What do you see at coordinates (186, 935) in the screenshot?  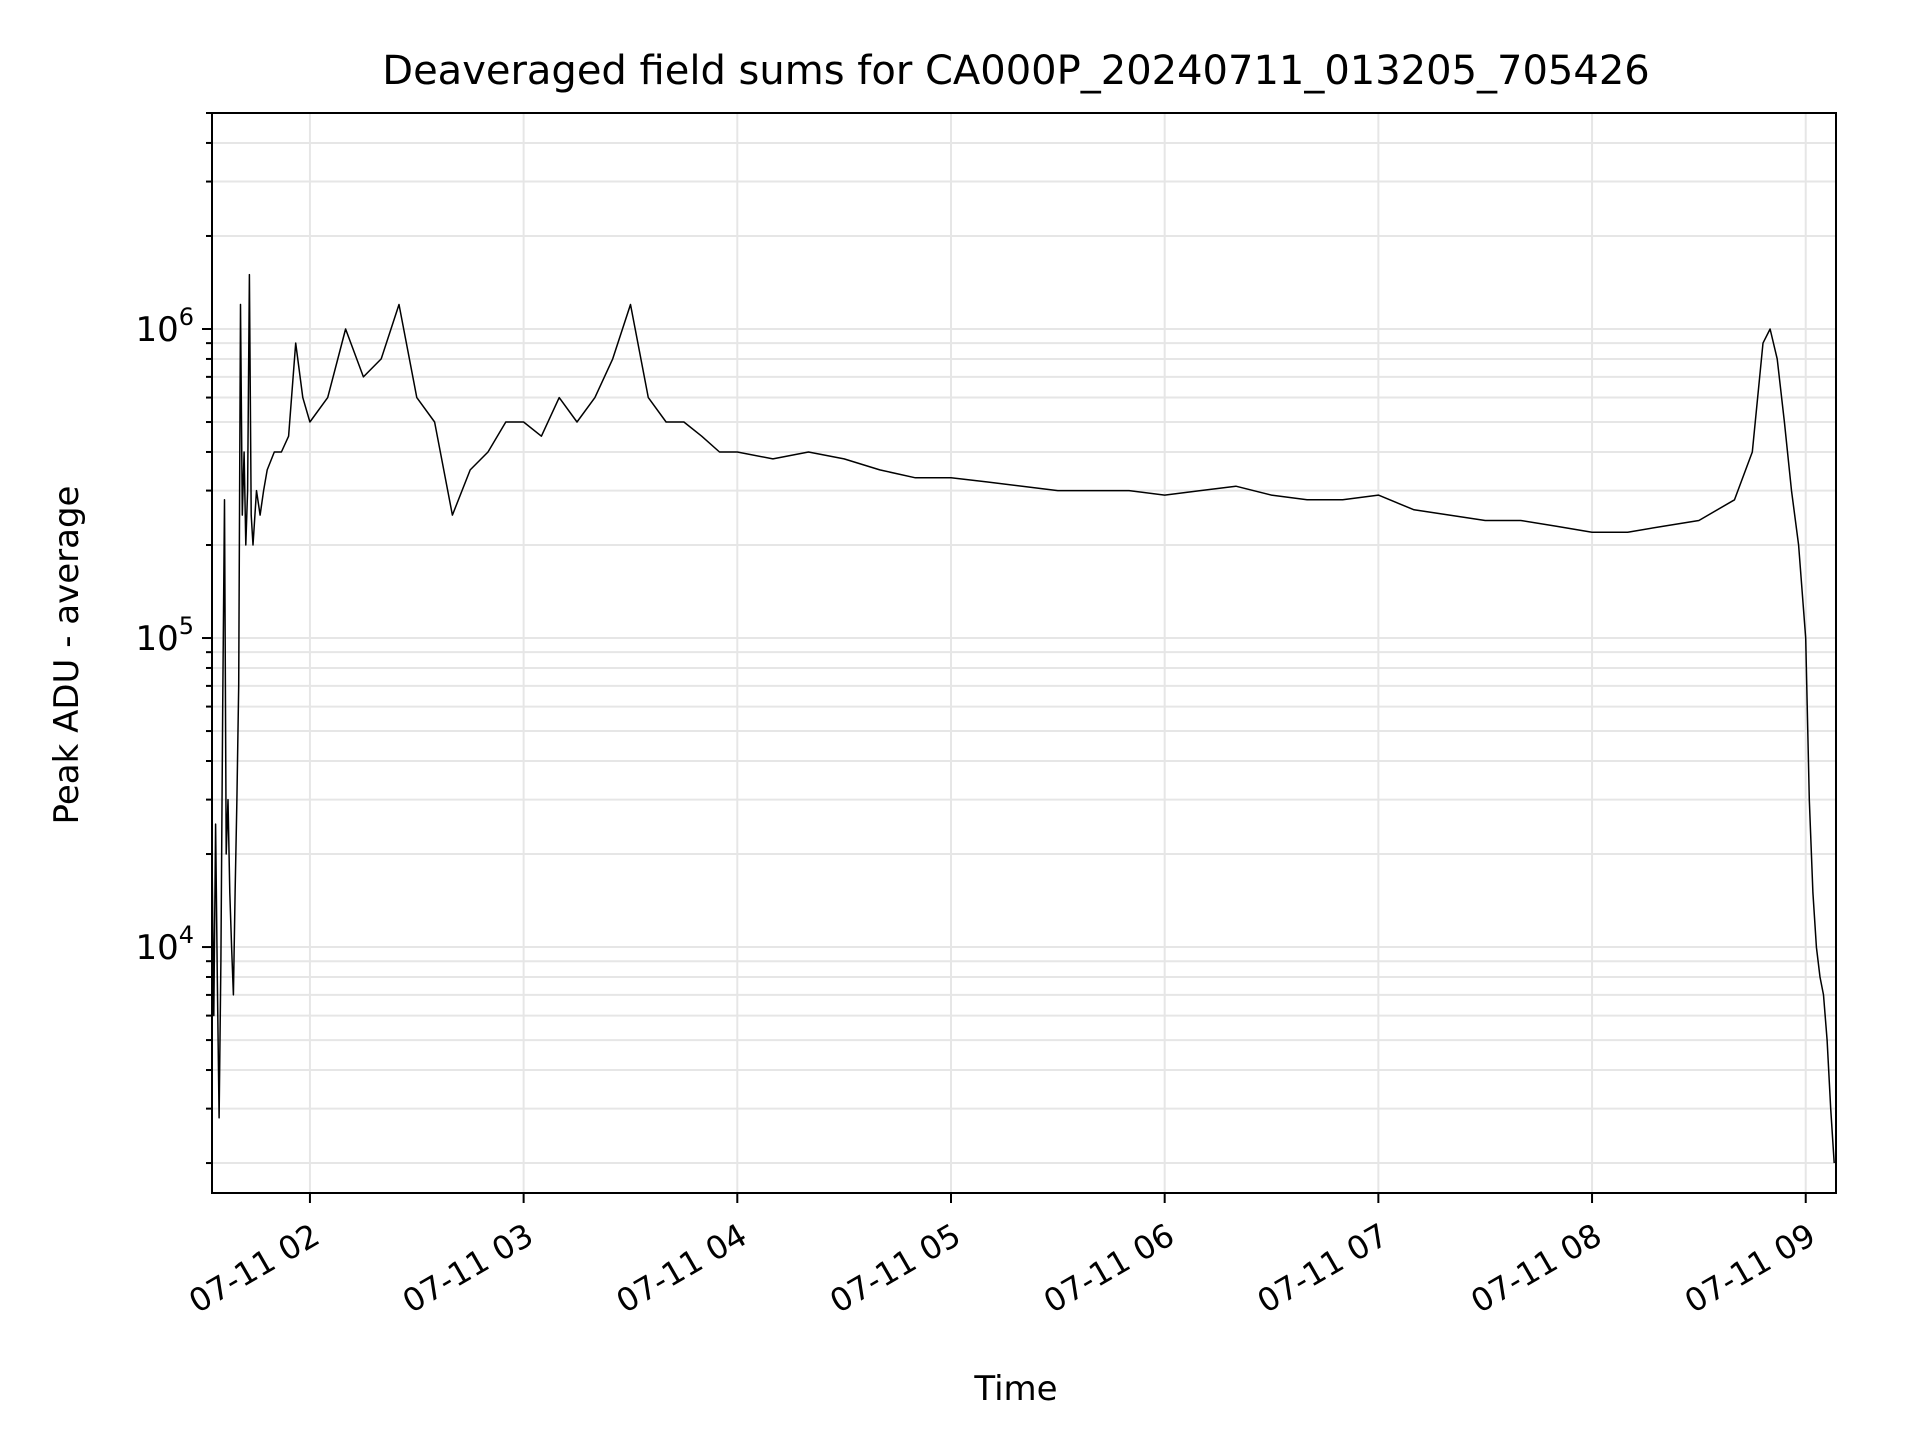 I see `y-tick-label-exponent: 4` at bounding box center [186, 935].